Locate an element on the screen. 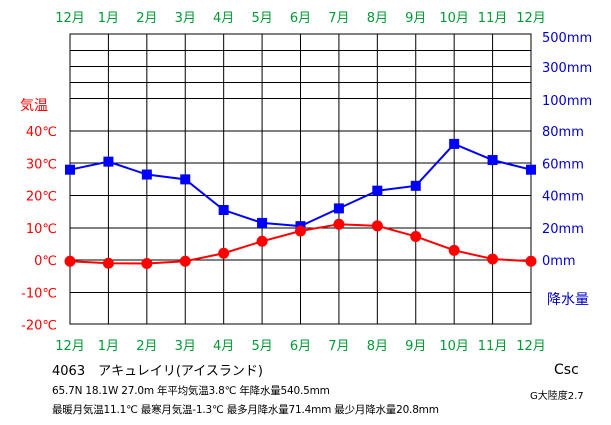 The image size is (611, 425). bottom-month-label: 7月 is located at coordinates (338, 346).